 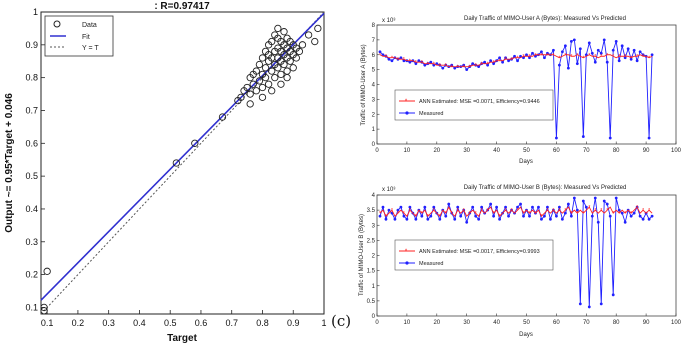 What do you see at coordinates (374, 226) in the screenshot?
I see `user-b-y-tick-label: 3` at bounding box center [374, 226].